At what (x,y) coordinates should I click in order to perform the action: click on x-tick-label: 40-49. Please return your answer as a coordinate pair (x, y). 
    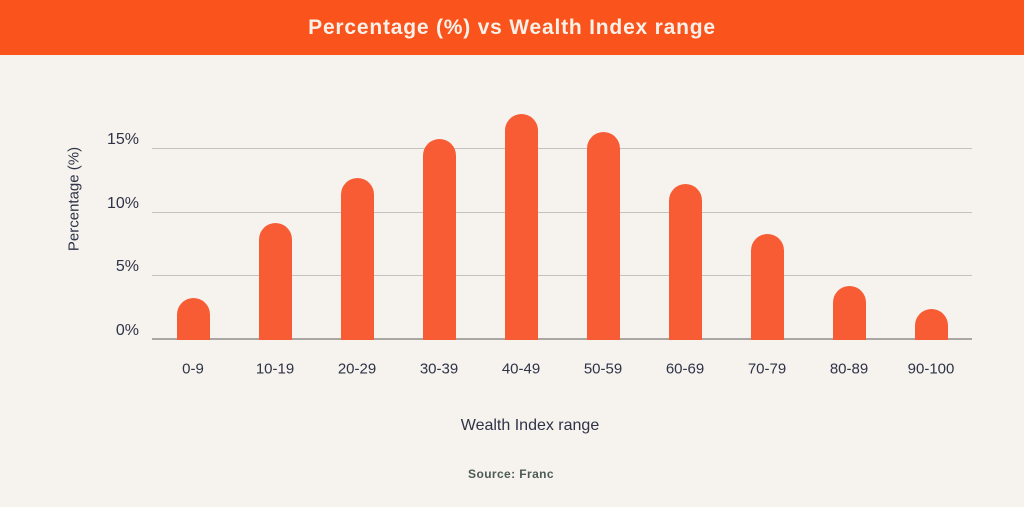
    Looking at the image, I should click on (521, 369).